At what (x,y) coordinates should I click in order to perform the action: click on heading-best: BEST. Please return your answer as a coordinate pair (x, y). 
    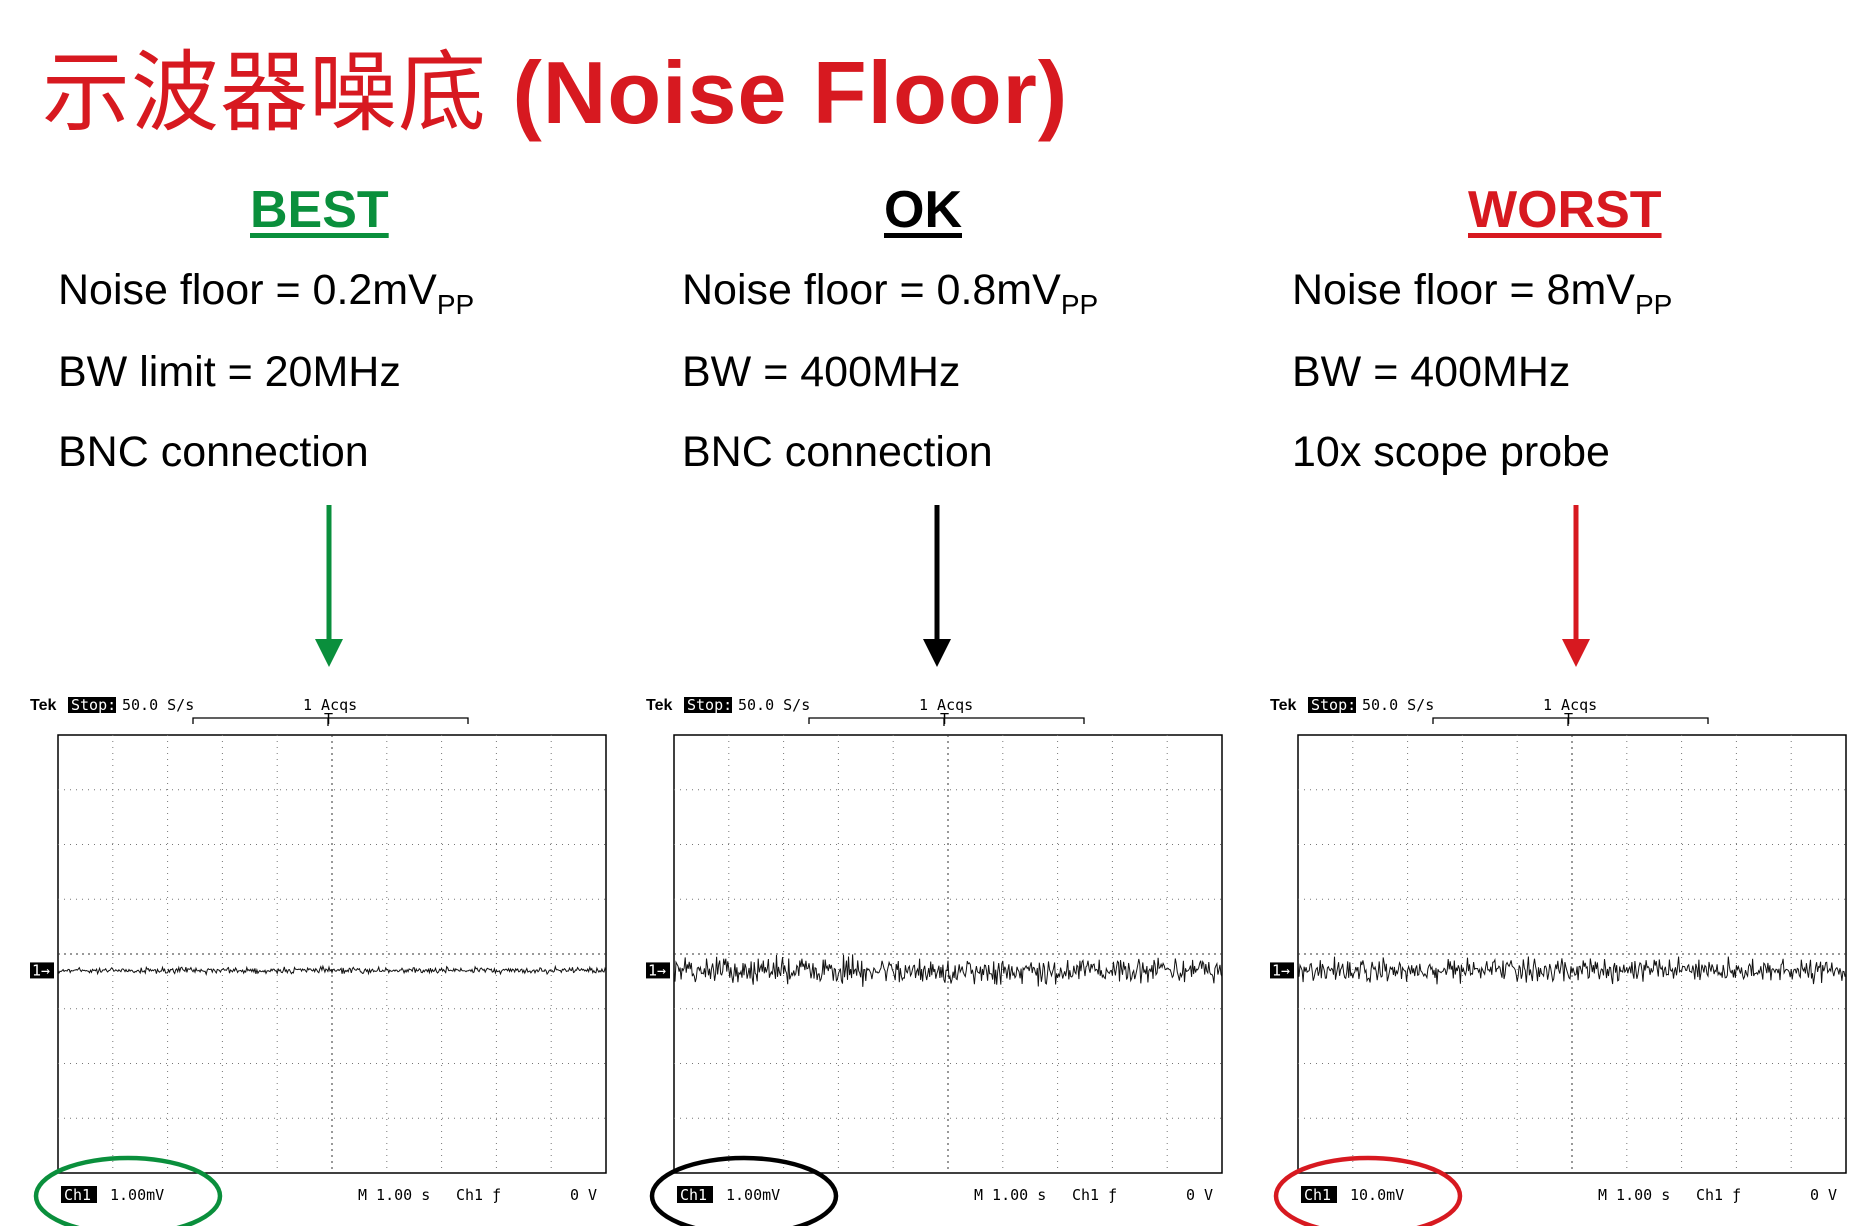
    Looking at the image, I should click on (319, 210).